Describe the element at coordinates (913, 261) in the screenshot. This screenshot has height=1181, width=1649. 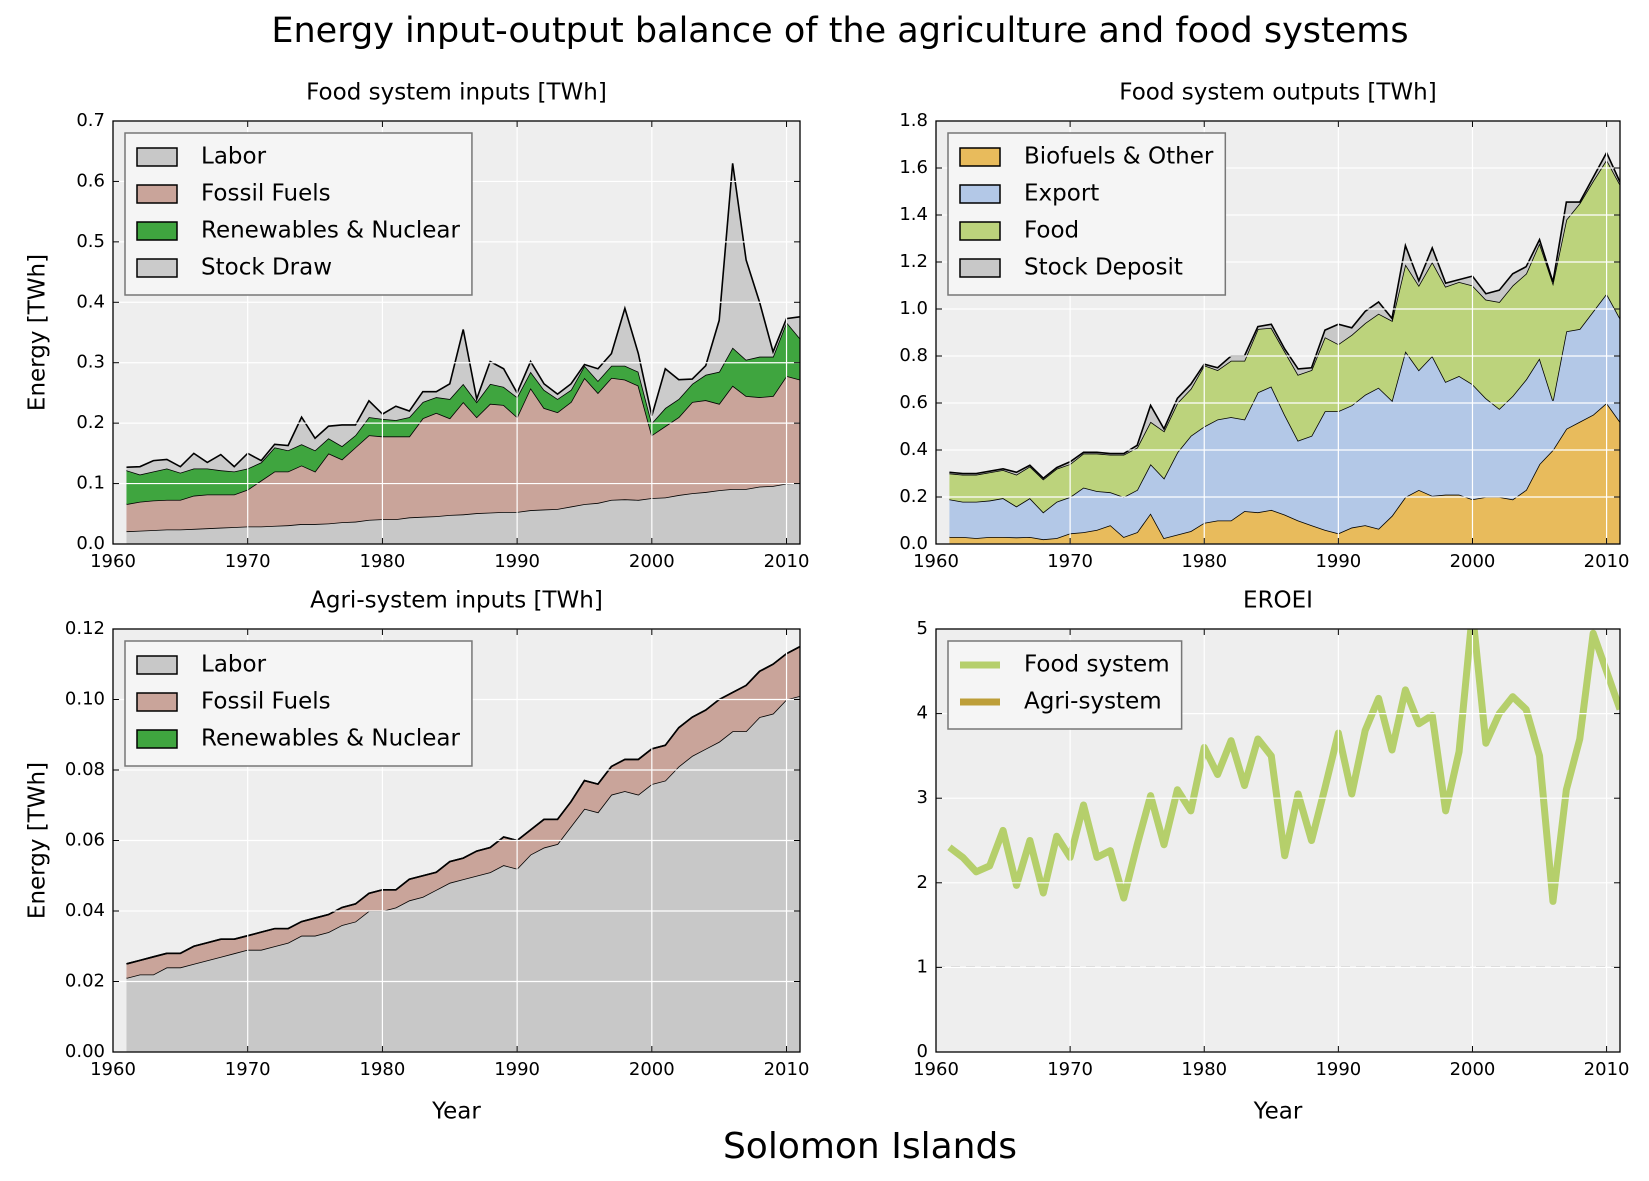
I see `y-tick-label: 1.2` at that location.